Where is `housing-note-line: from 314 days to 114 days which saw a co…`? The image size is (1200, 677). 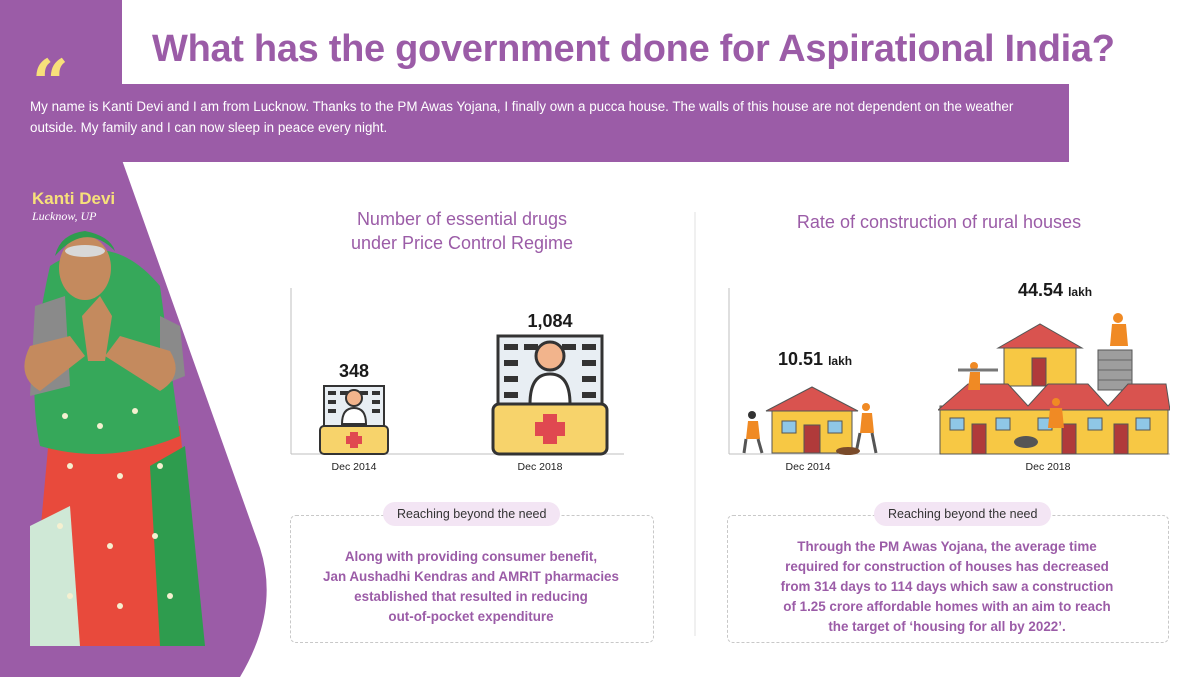 housing-note-line: from 314 days to 114 days which saw a co… is located at coordinates (947, 586).